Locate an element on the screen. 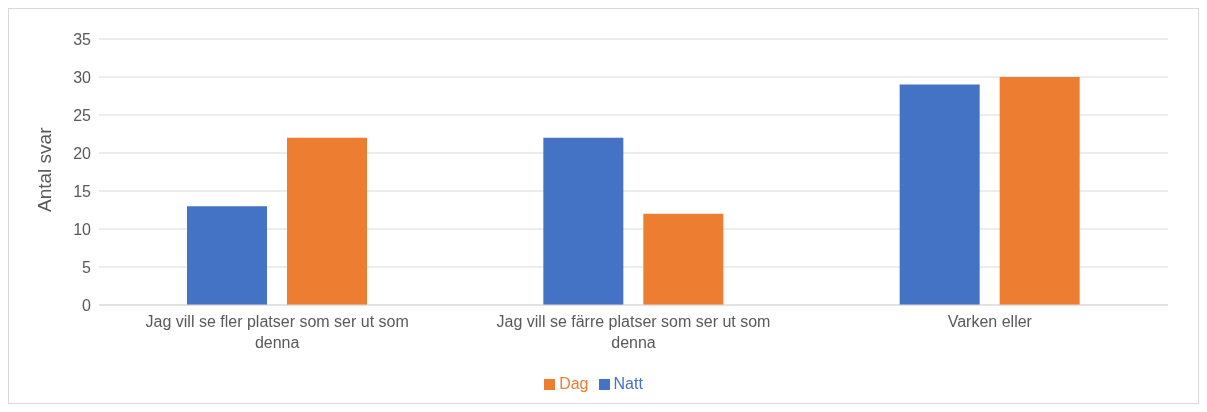 The image size is (1207, 412). legend-label: Dag is located at coordinates (574, 383).